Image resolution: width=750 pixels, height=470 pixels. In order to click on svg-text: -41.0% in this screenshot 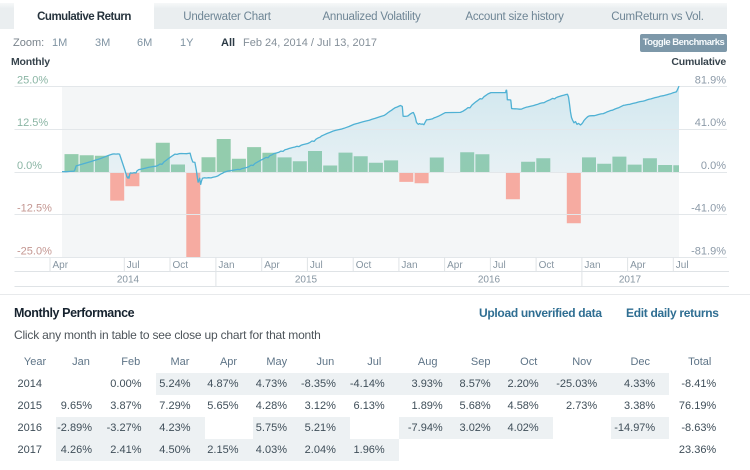, I will do `click(708, 209)`.